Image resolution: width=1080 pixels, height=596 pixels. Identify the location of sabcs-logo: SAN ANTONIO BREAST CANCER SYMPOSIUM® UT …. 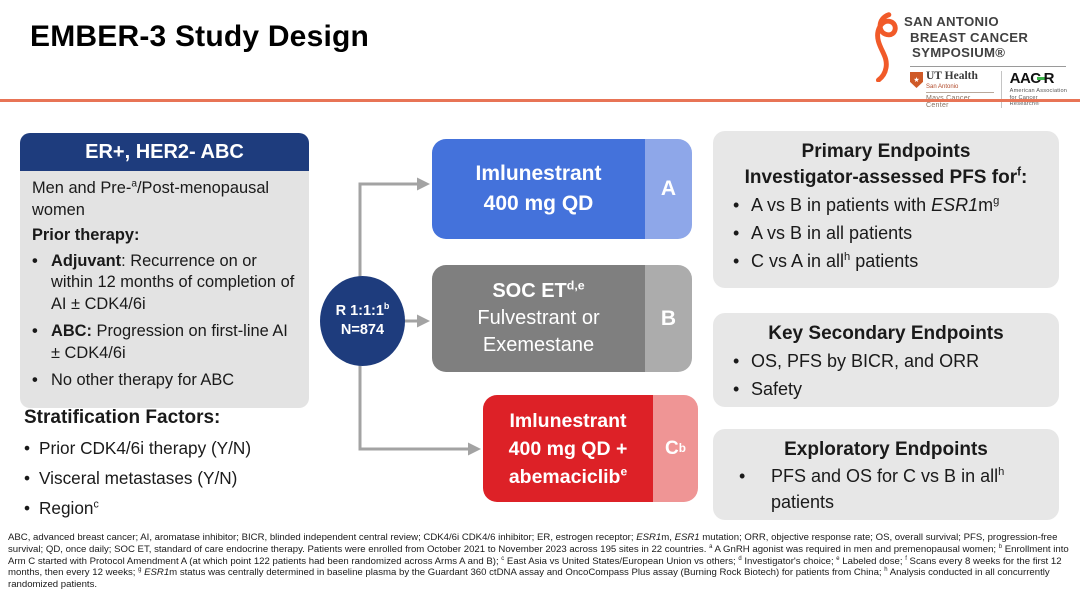
(968, 58).